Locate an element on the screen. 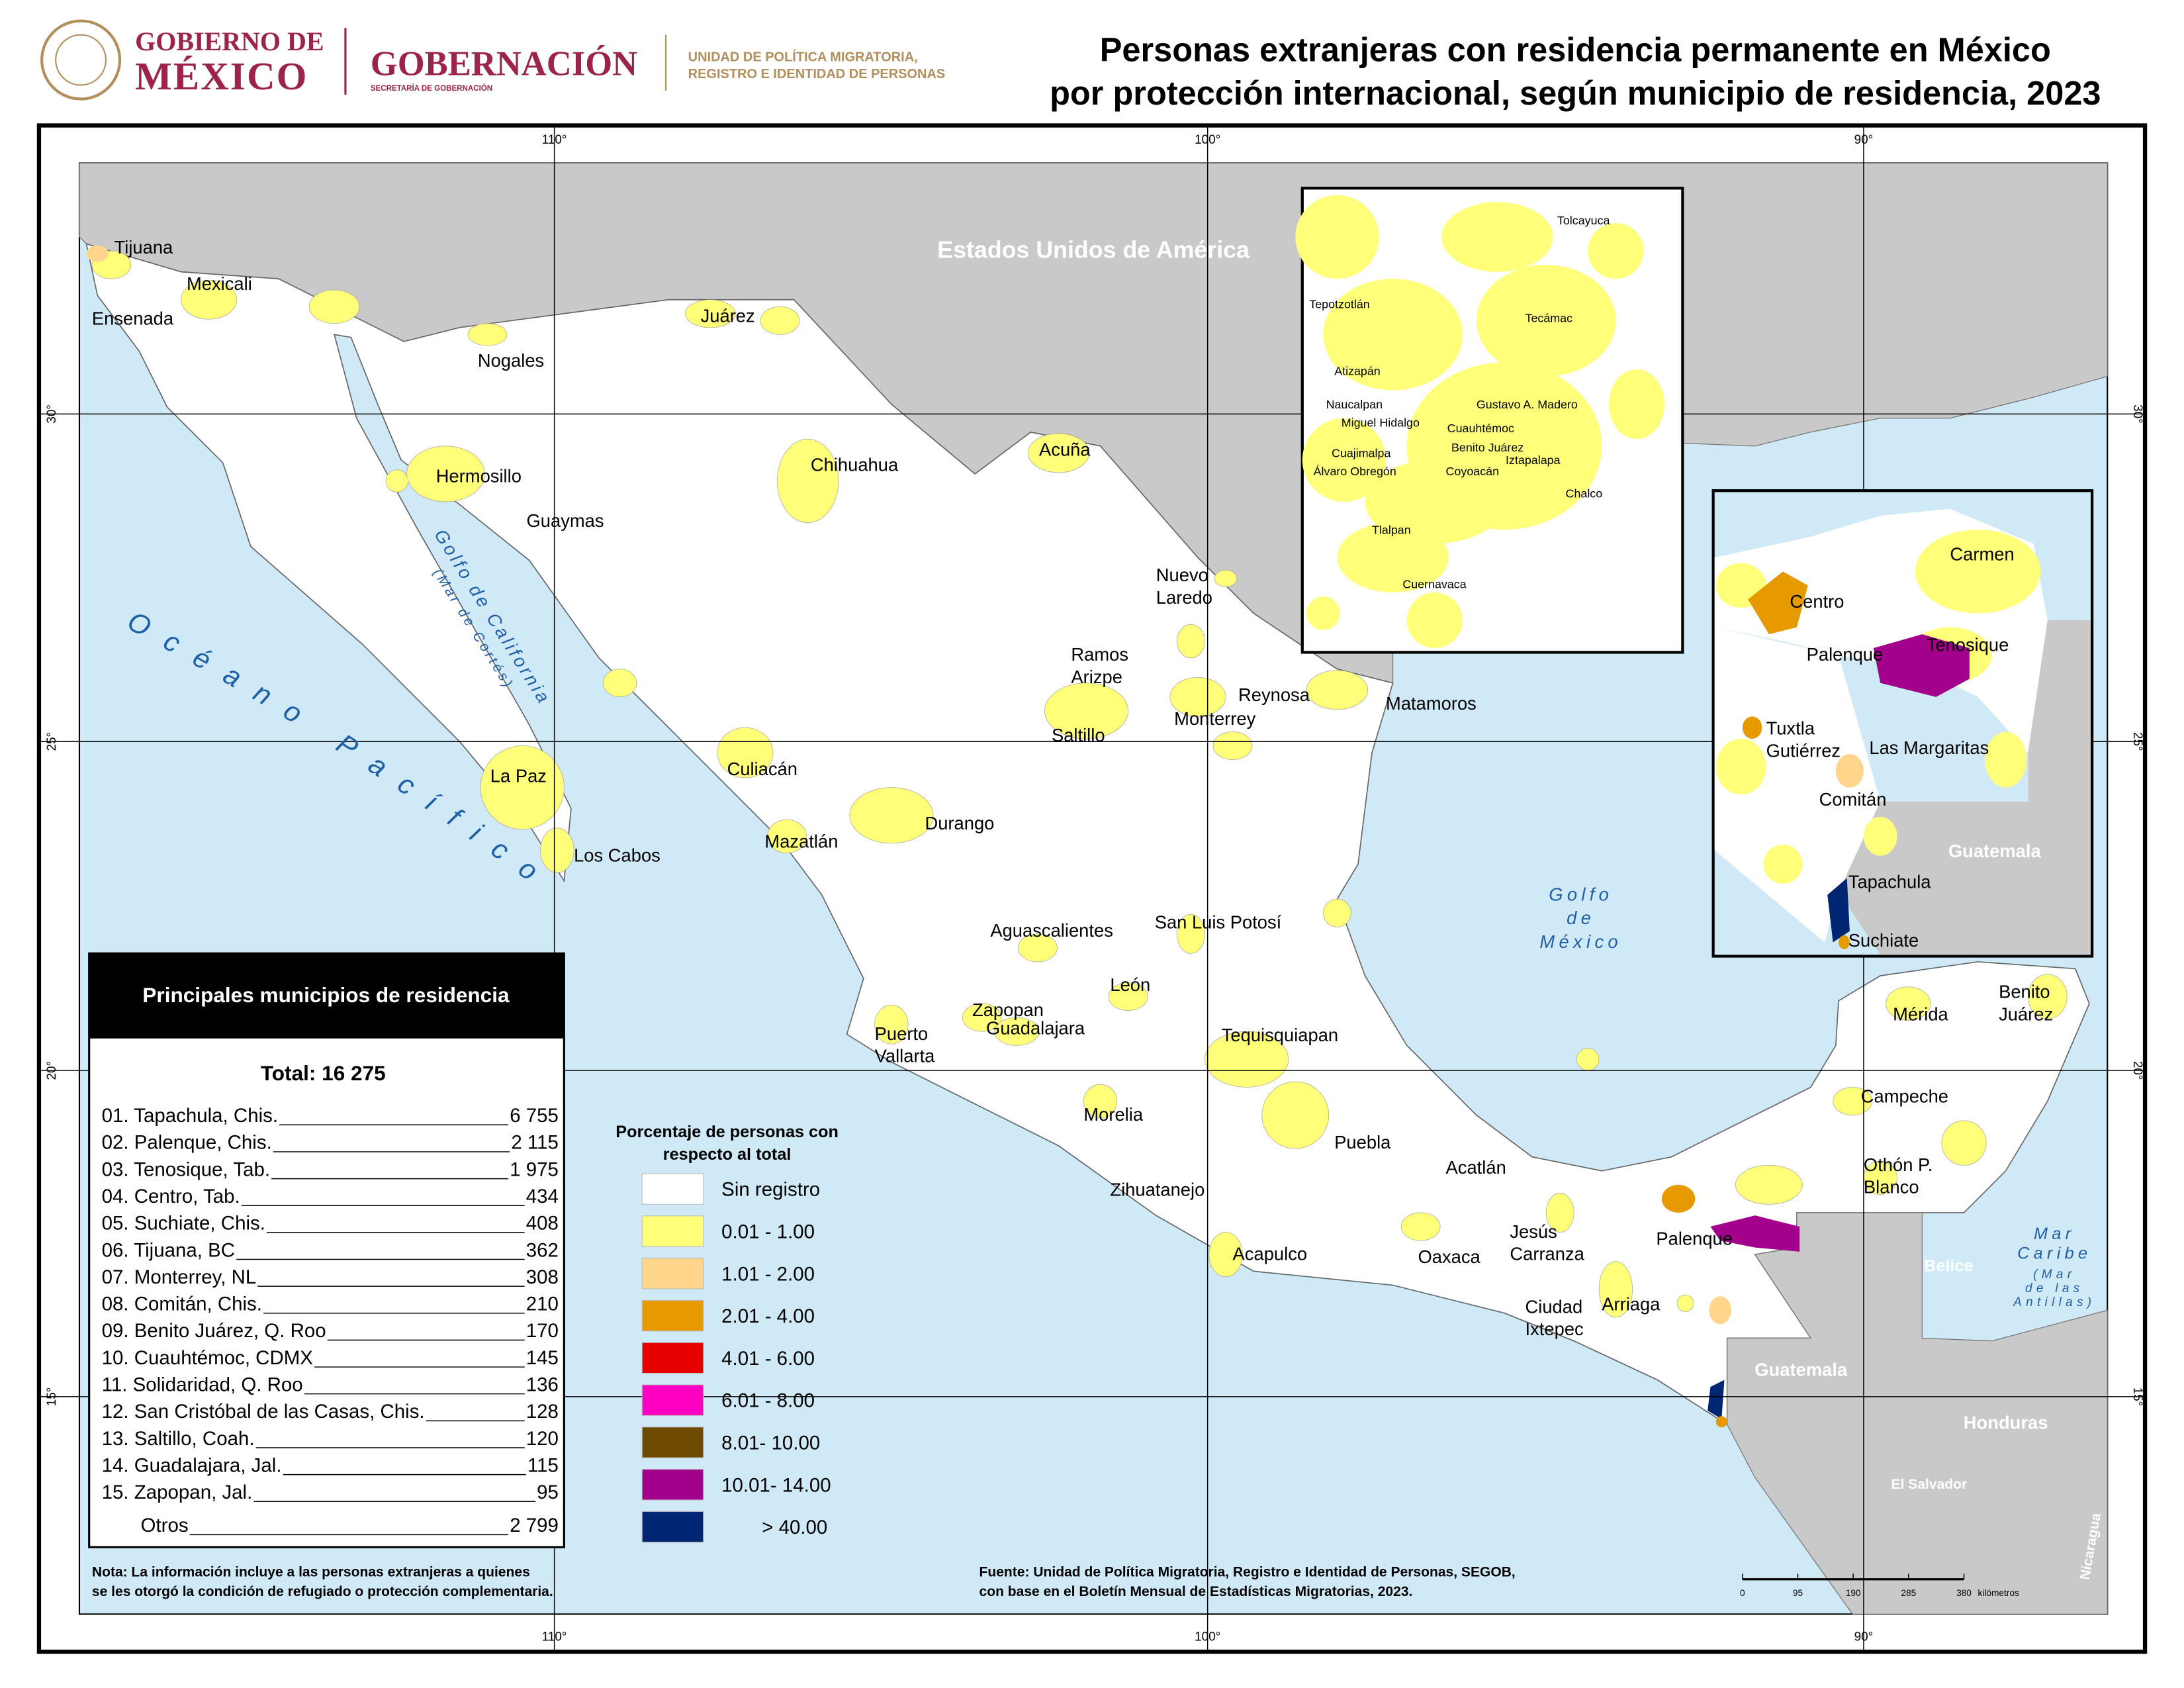  city-label: Monterrey is located at coordinates (1214, 718).